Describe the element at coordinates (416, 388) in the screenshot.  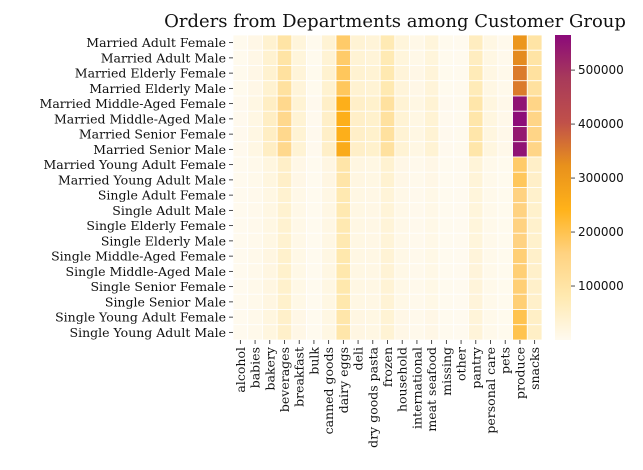
I see `column-label: international` at that location.